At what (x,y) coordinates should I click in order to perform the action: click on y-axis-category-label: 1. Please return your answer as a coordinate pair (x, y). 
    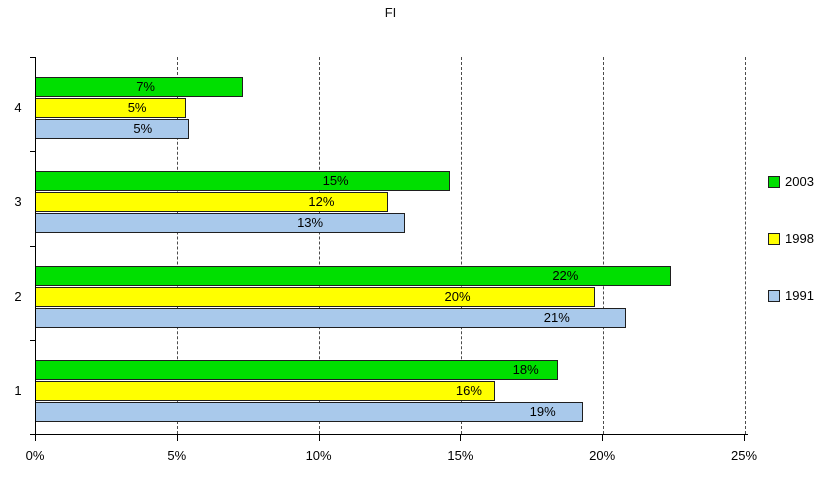
    Looking at the image, I should click on (18, 390).